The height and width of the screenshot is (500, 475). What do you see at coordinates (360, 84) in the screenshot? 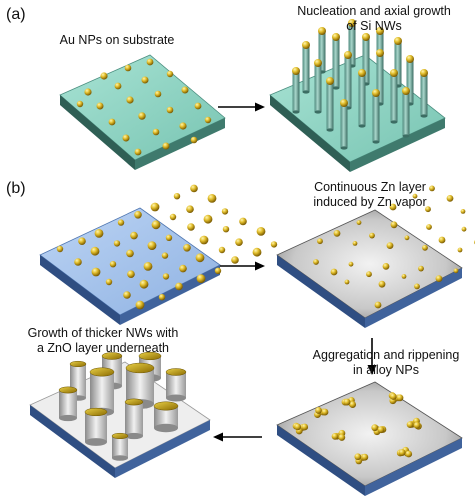
I see `si-nanowires` at bounding box center [360, 84].